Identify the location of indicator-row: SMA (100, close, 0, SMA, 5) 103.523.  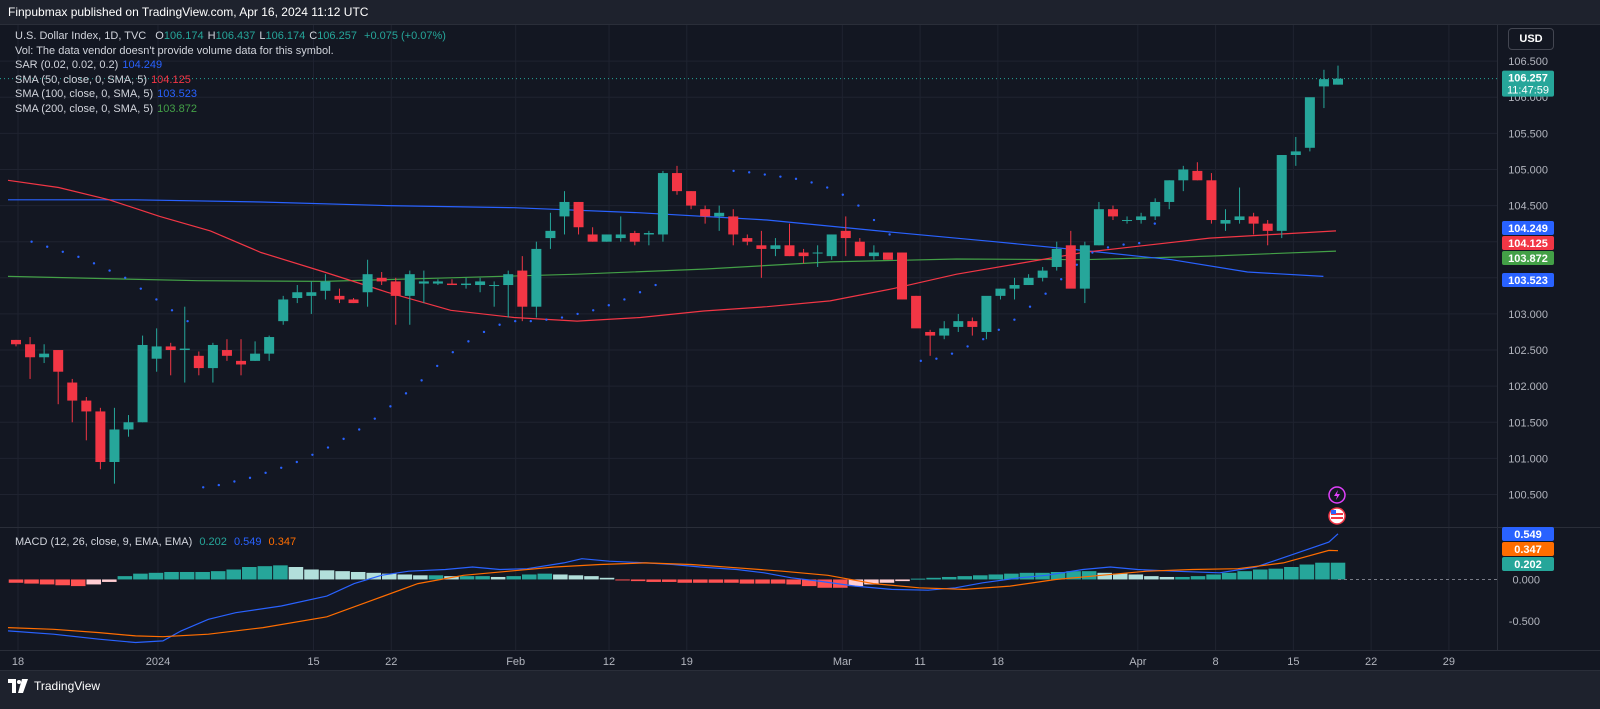
(230, 94).